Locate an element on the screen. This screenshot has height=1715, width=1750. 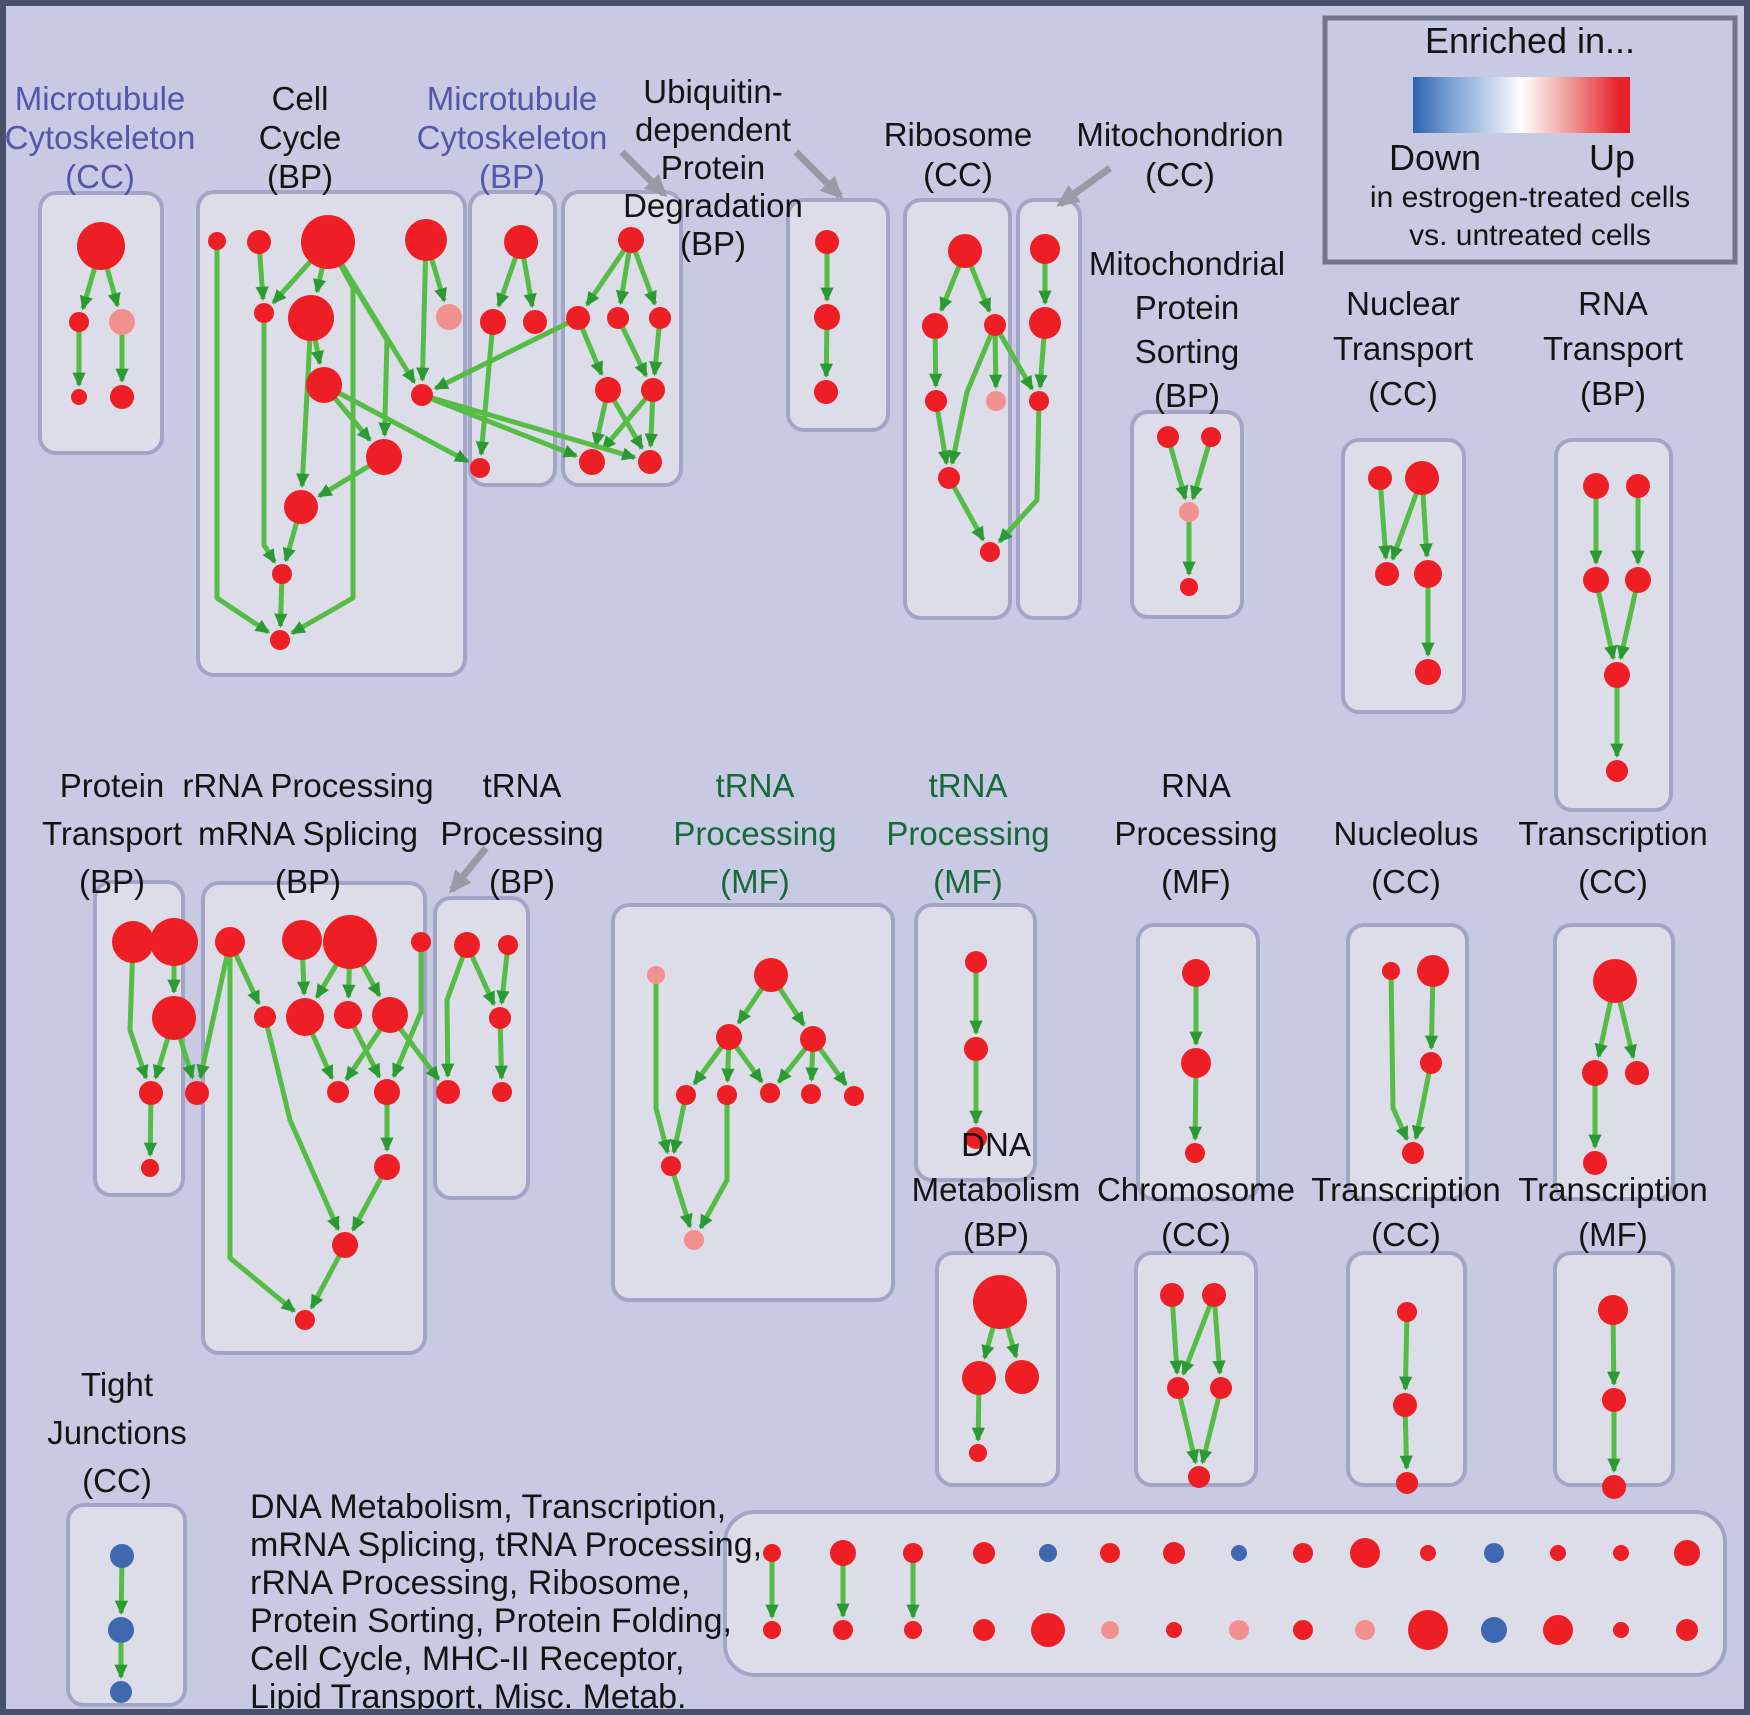
merged-terms-list-line: Cell Cycle, MHC-II Receptor, is located at coordinates (467, 1659).